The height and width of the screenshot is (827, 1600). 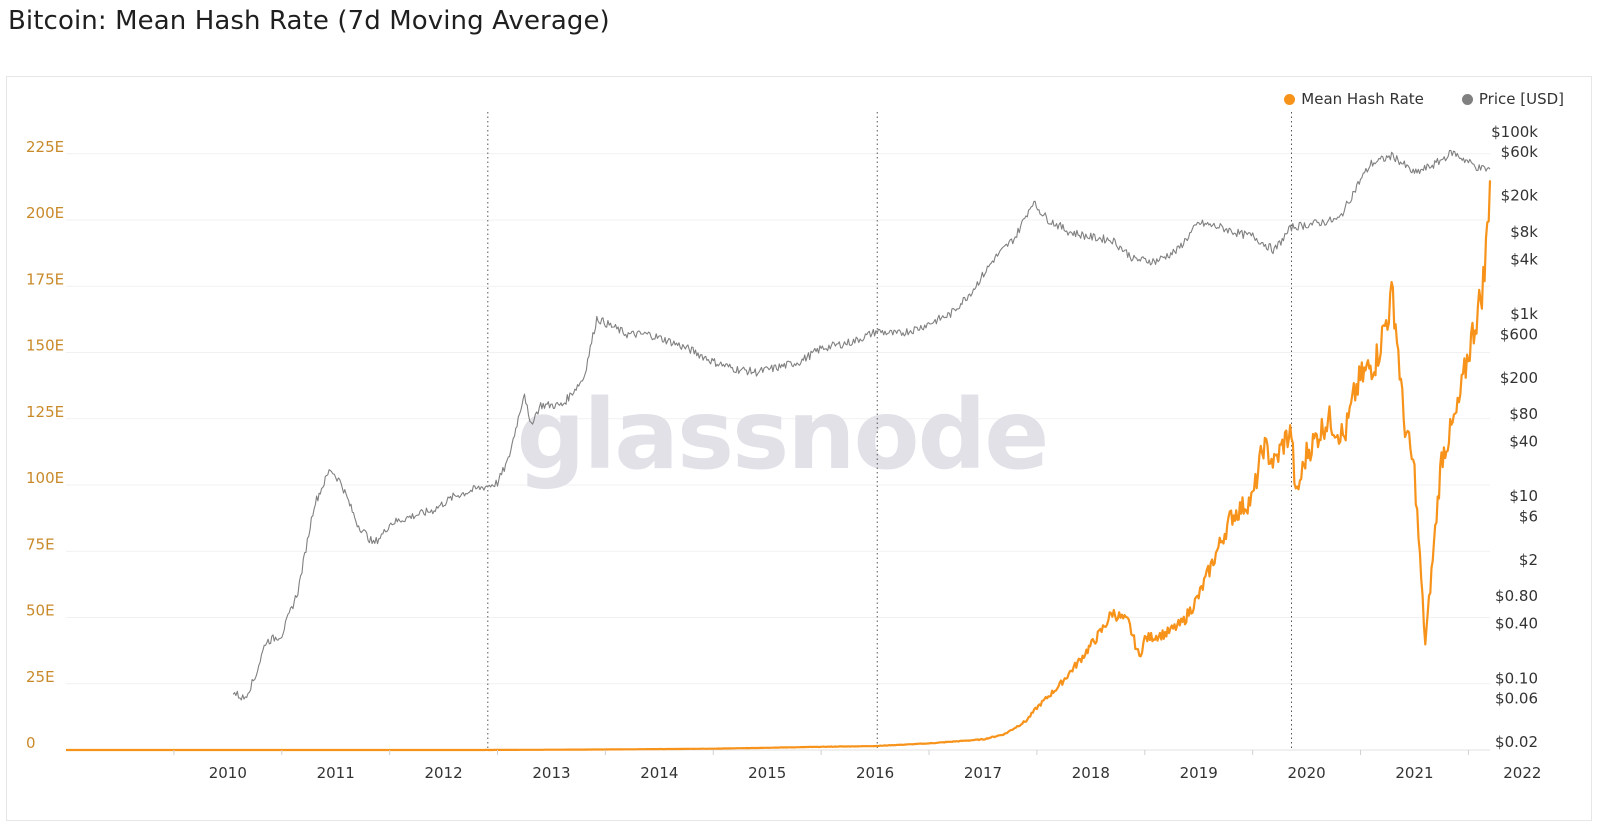 What do you see at coordinates (1524, 259) in the screenshot?
I see `right-tick-label: $4k` at bounding box center [1524, 259].